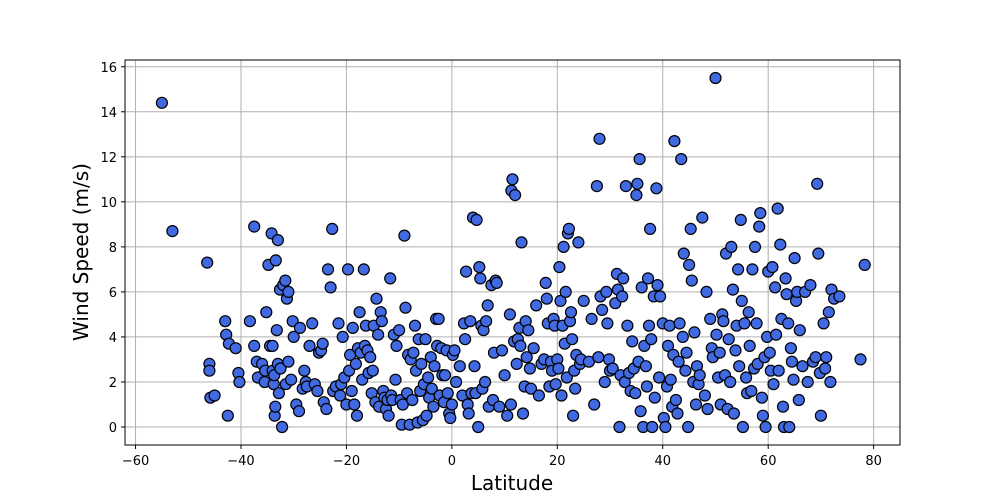 The width and height of the screenshot is (1000, 500). Describe the element at coordinates (135, 461) in the screenshot. I see `x-tick-label: −60` at that location.